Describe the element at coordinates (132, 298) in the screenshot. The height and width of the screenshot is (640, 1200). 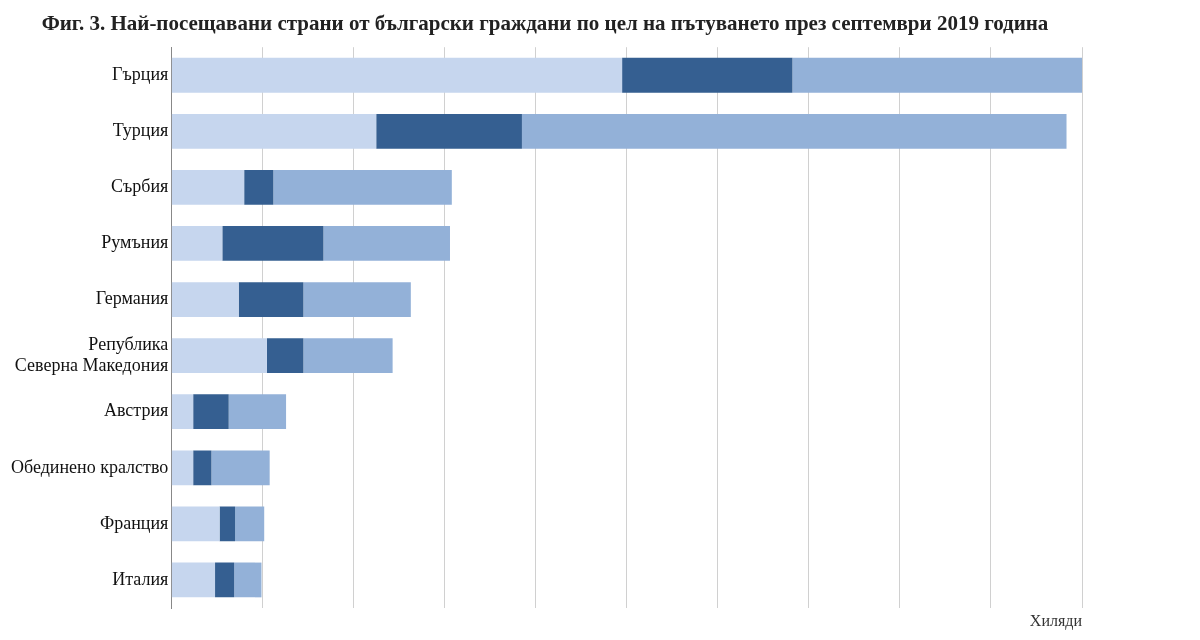
I see `y-tick-label: Германия` at that location.